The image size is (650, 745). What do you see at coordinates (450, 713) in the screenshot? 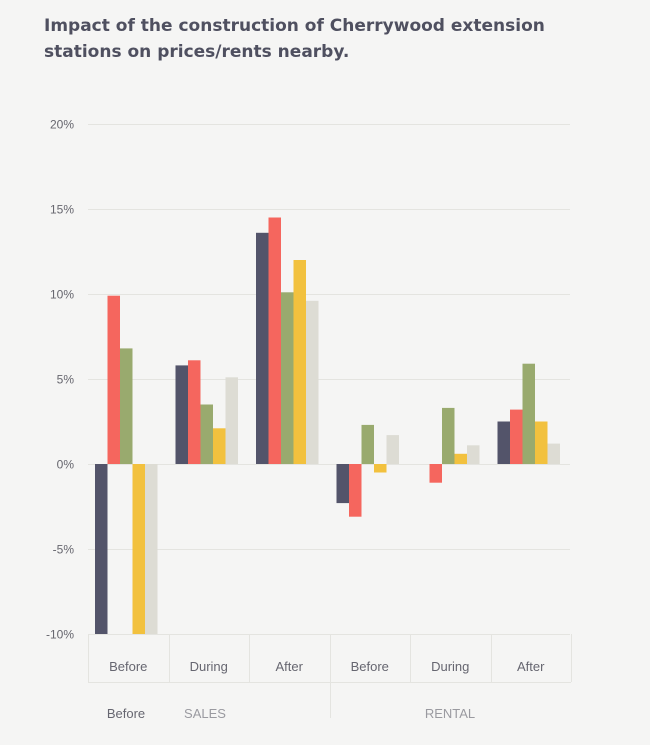
I see `group-label: RENTAL` at bounding box center [450, 713].